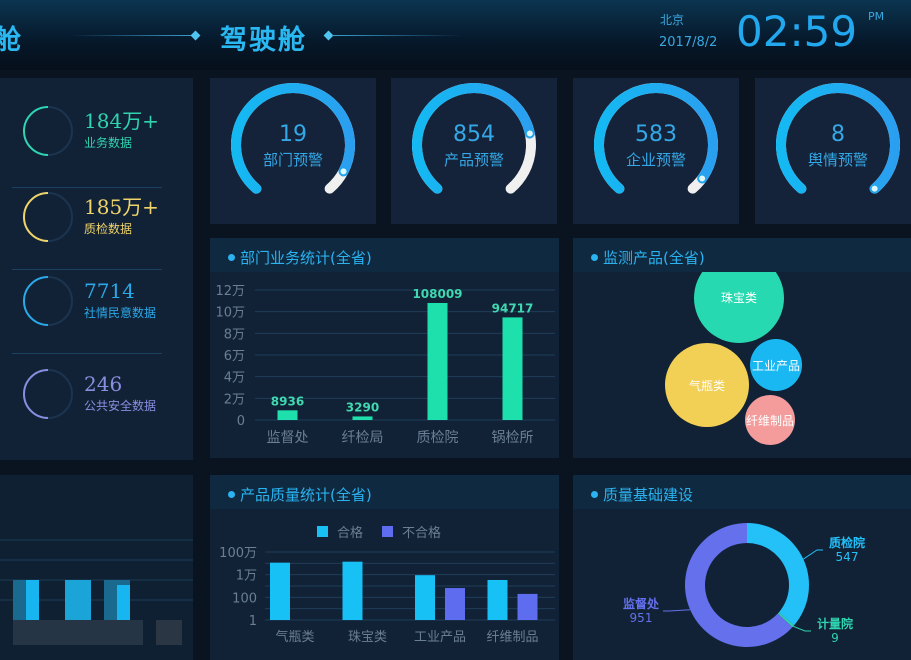  Describe the element at coordinates (513, 438) in the screenshot. I see `x-tick-label: 锅检所` at that location.